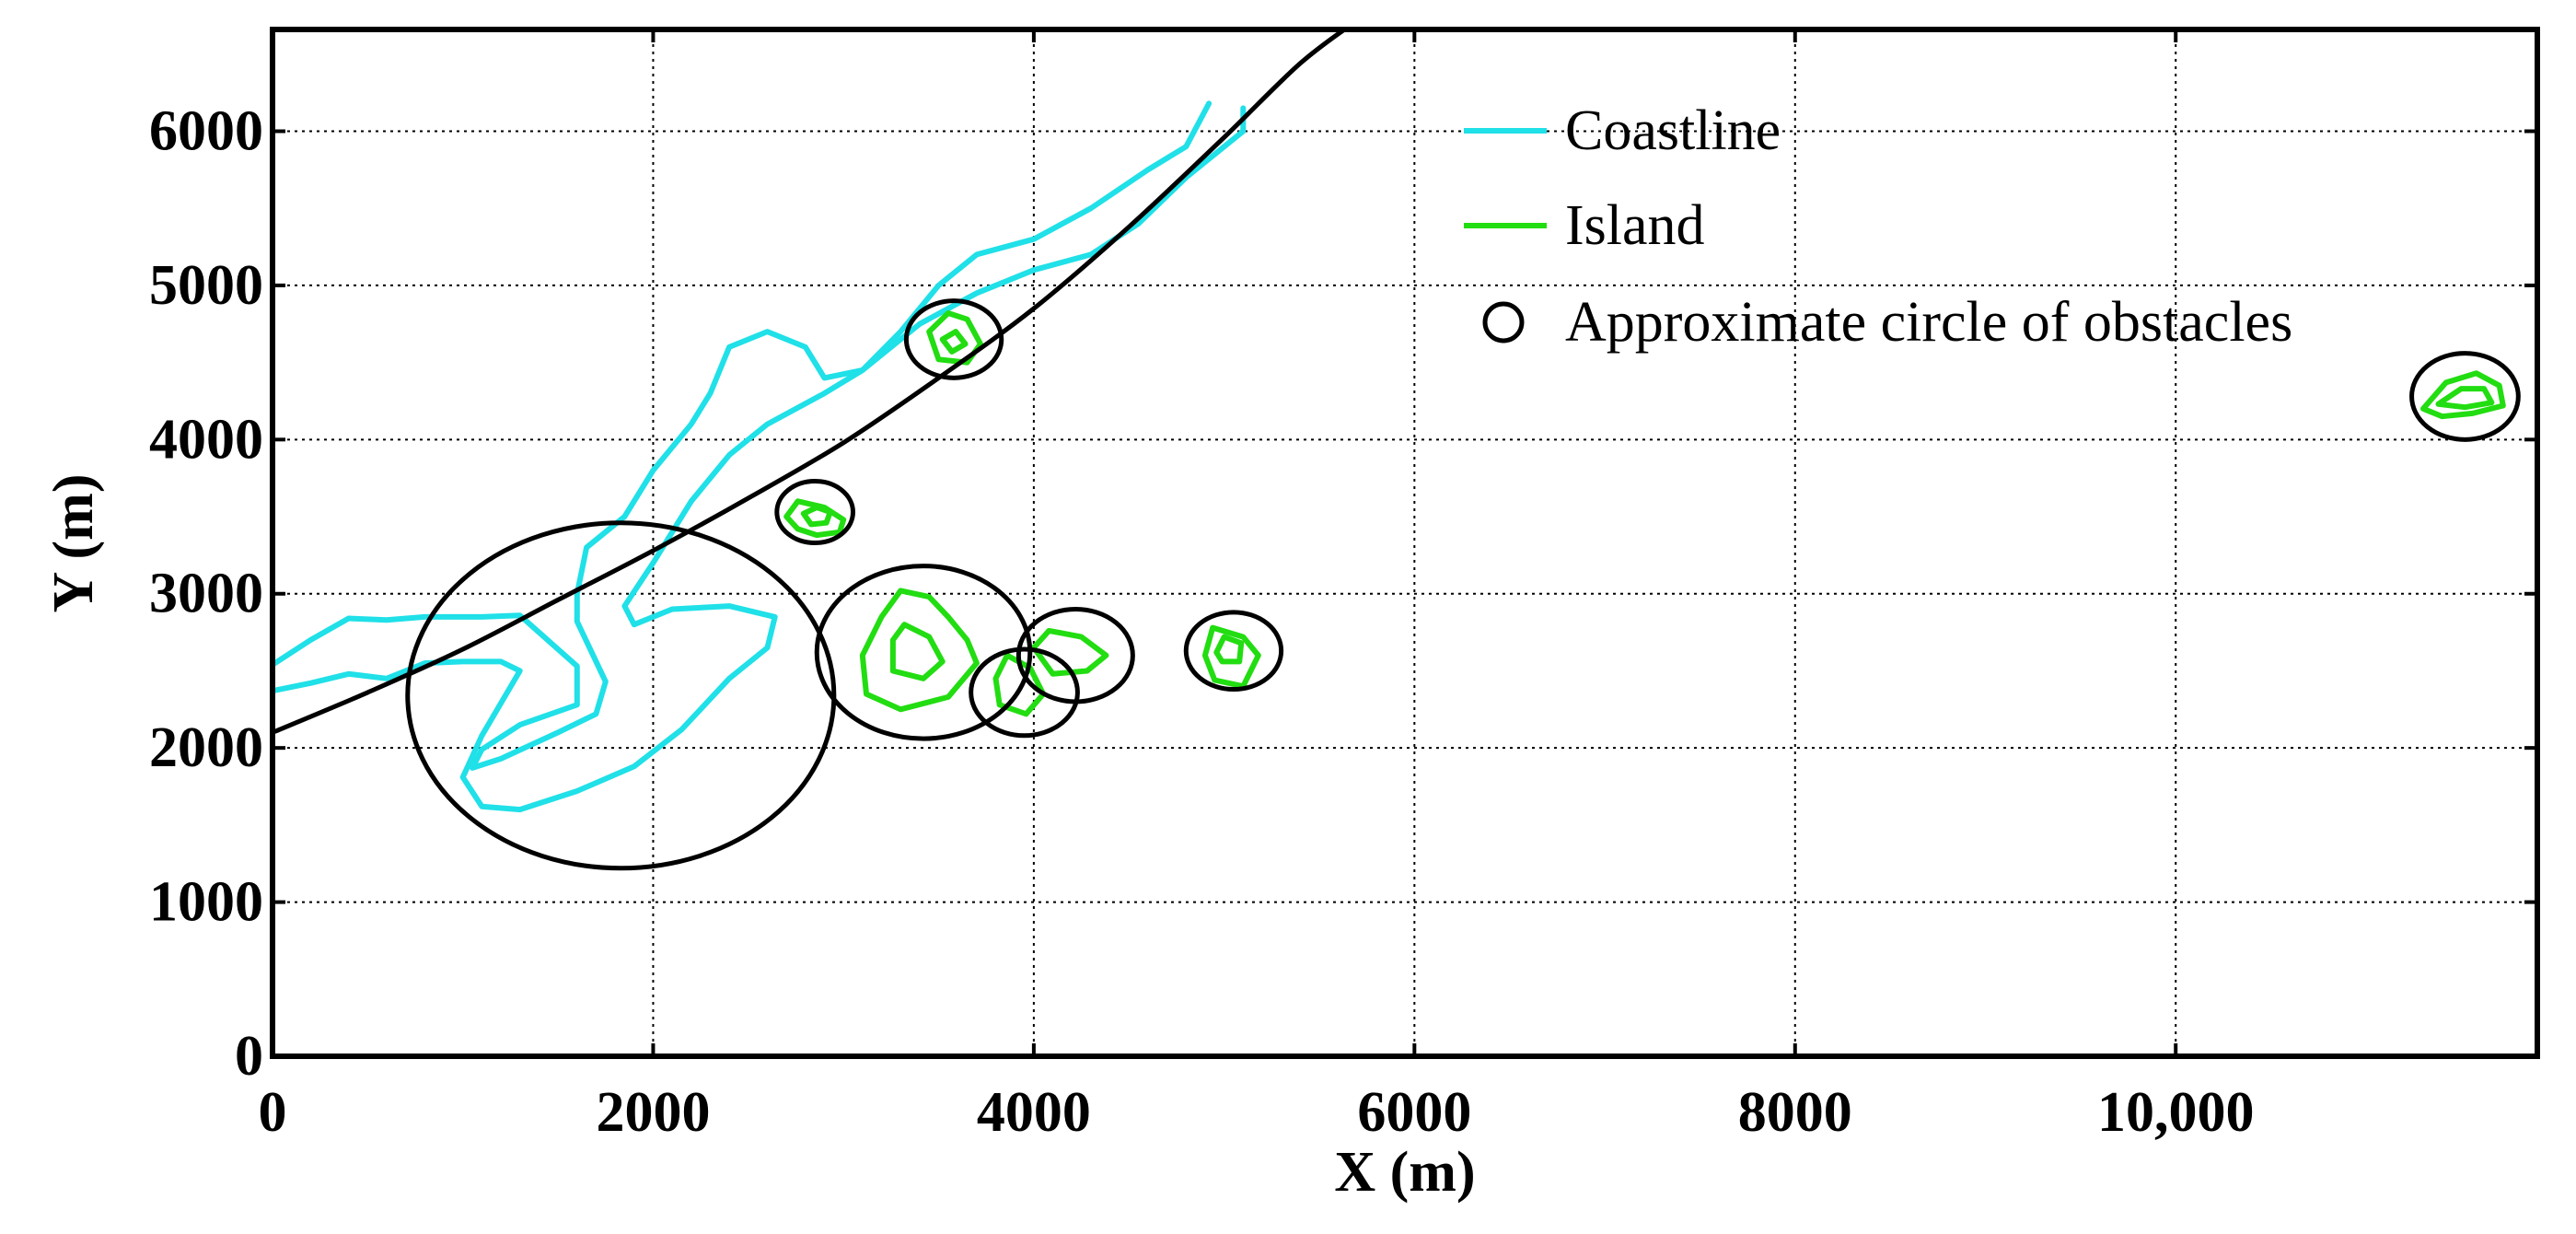  I want to click on x-tick-label: 10,000, so click(2176, 1112).